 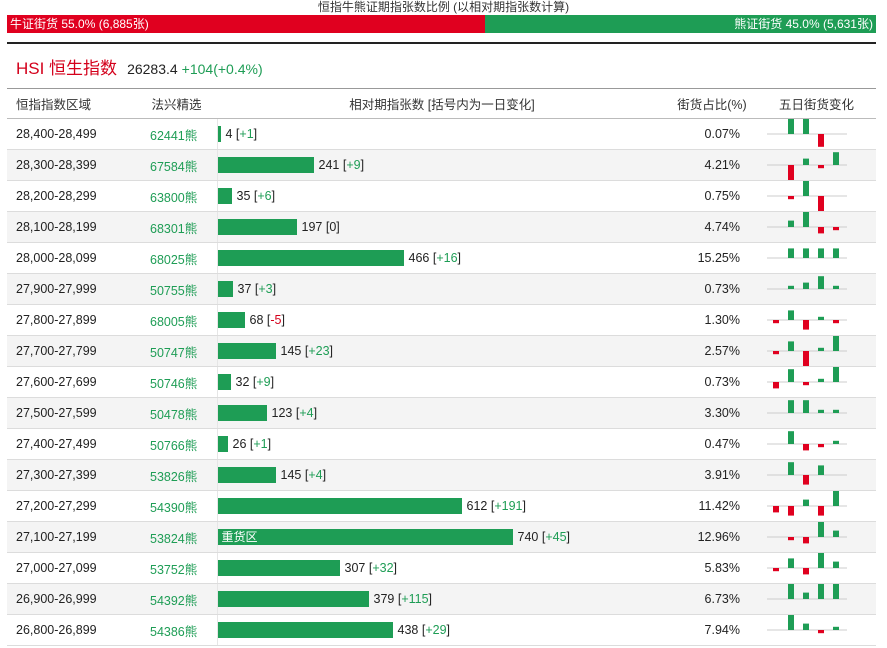 I want to click on range-cell: 27,400-27,499, so click(x=71, y=444).